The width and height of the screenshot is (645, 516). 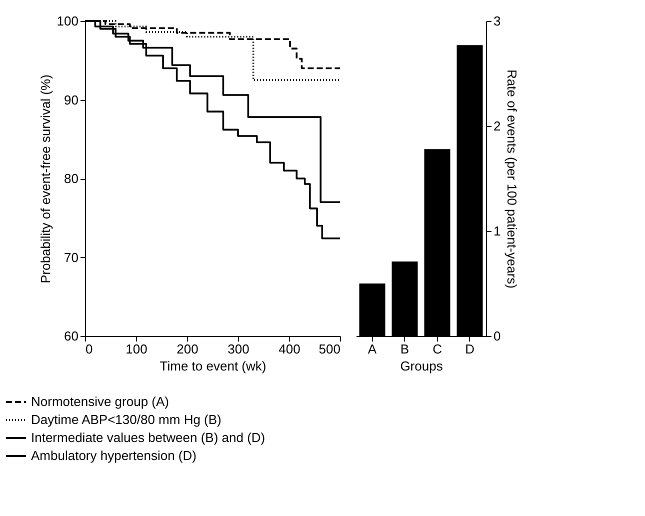 I want to click on x-tick-label: 0, so click(x=89, y=349).